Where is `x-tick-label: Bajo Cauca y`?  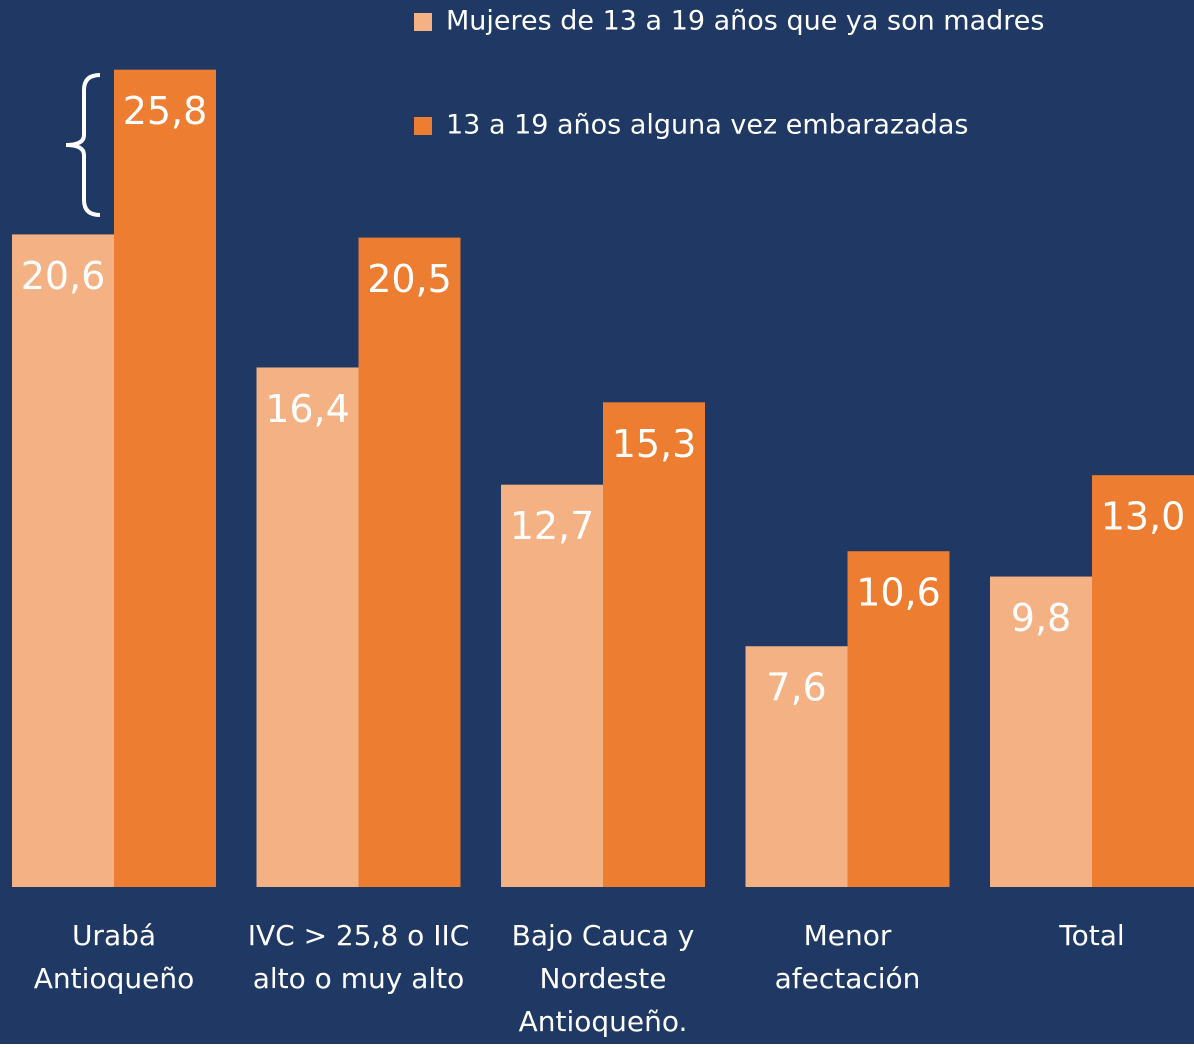 x-tick-label: Bajo Cauca y is located at coordinates (603, 935).